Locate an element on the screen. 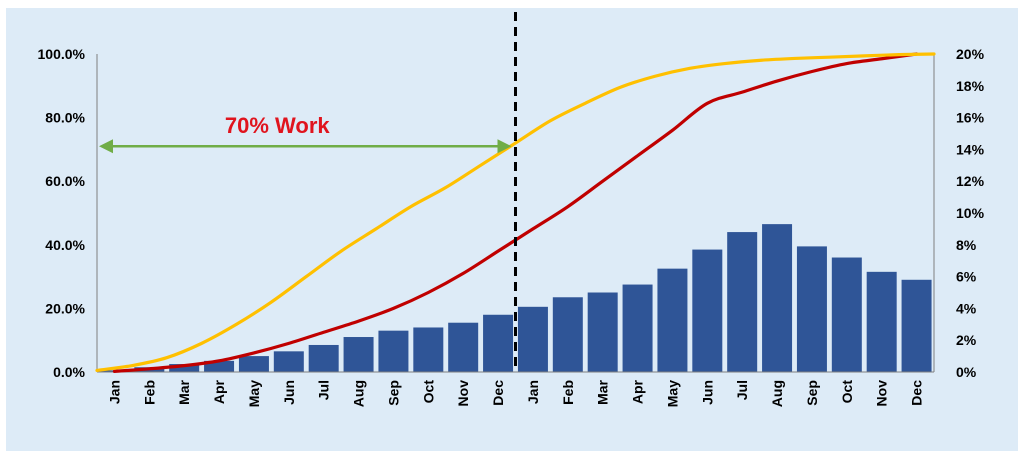 The image size is (1024, 457). left-tick-label: 20.0% is located at coordinates (65, 308).